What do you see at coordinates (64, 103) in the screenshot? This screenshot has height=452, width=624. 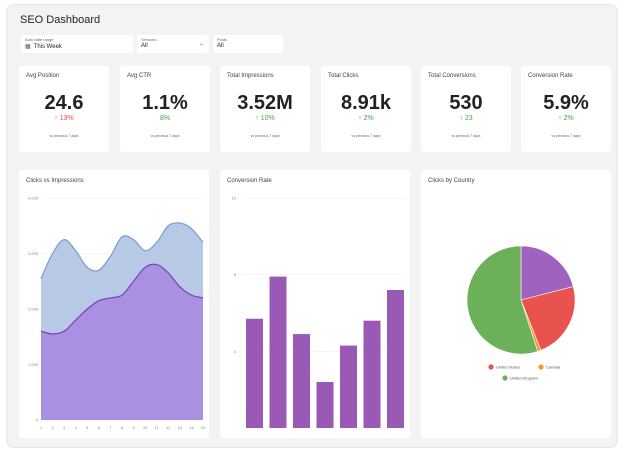 I see `kpi-value: 24.6` at bounding box center [64, 103].